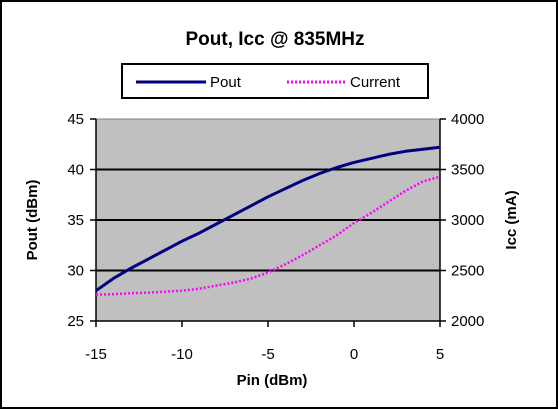  What do you see at coordinates (275, 81) in the screenshot?
I see `legend: Pout Current` at bounding box center [275, 81].